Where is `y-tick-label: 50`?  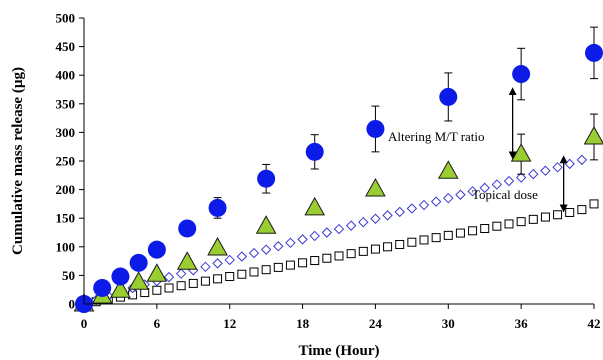
y-tick-label: 50 is located at coordinates (68, 275).